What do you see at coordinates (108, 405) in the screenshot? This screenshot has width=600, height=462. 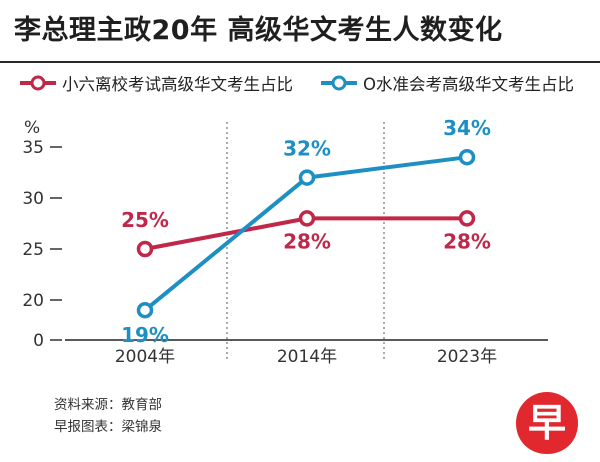 I see `source-note: 资料来源：教育部` at bounding box center [108, 405].